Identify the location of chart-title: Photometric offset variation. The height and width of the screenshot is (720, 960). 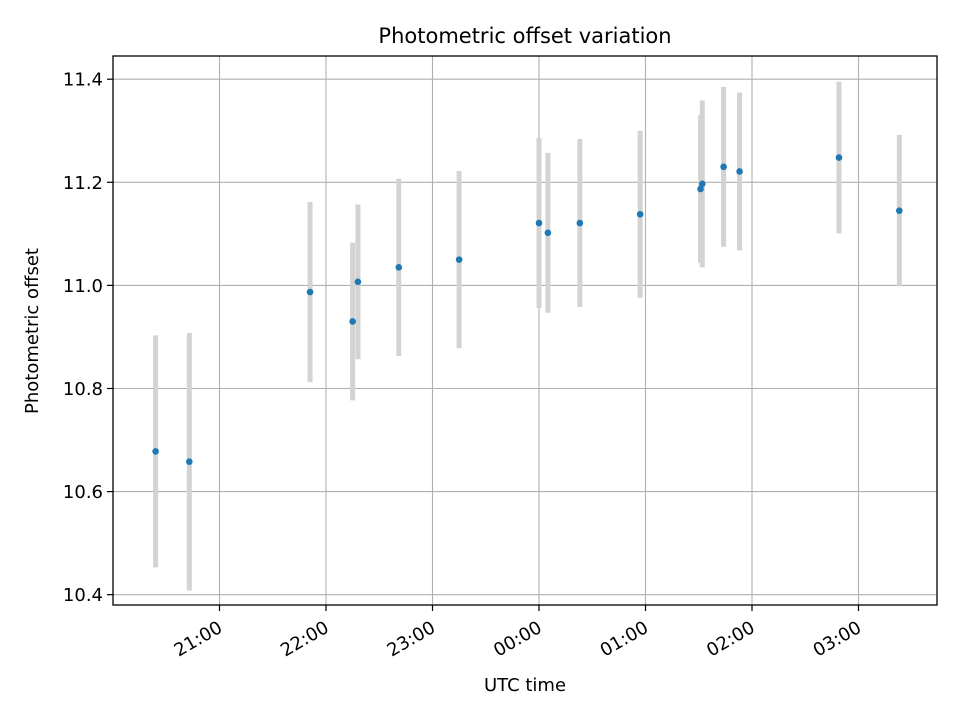
(524, 36).